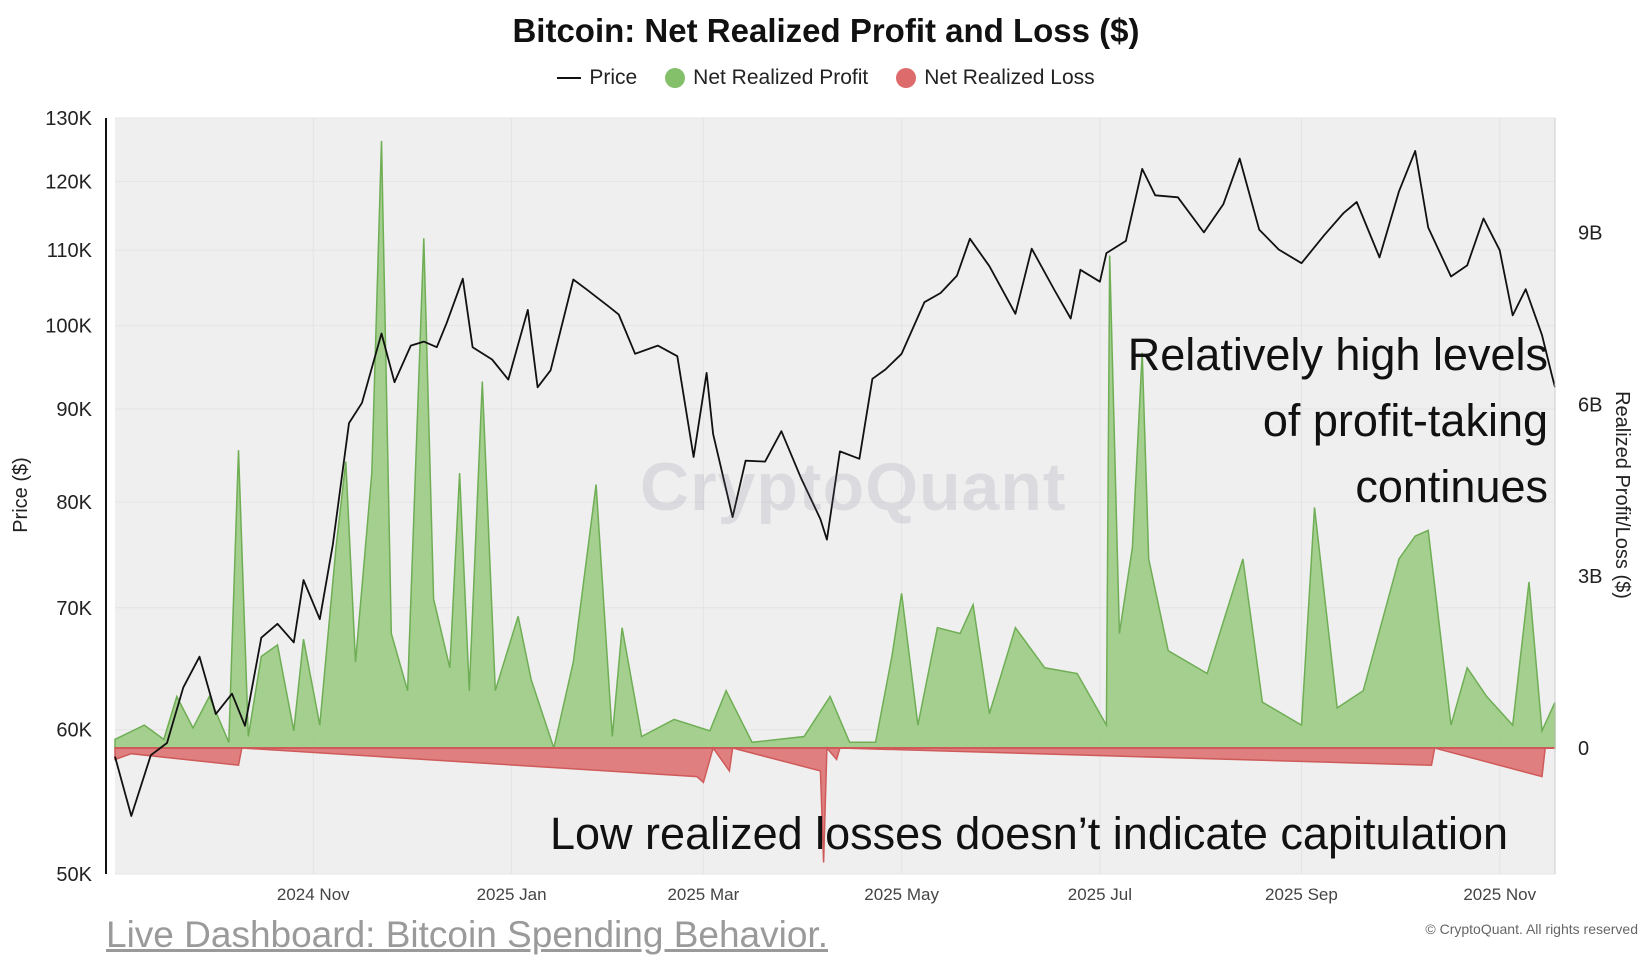  I want to click on right-tick-label: 0, so click(1583, 749).